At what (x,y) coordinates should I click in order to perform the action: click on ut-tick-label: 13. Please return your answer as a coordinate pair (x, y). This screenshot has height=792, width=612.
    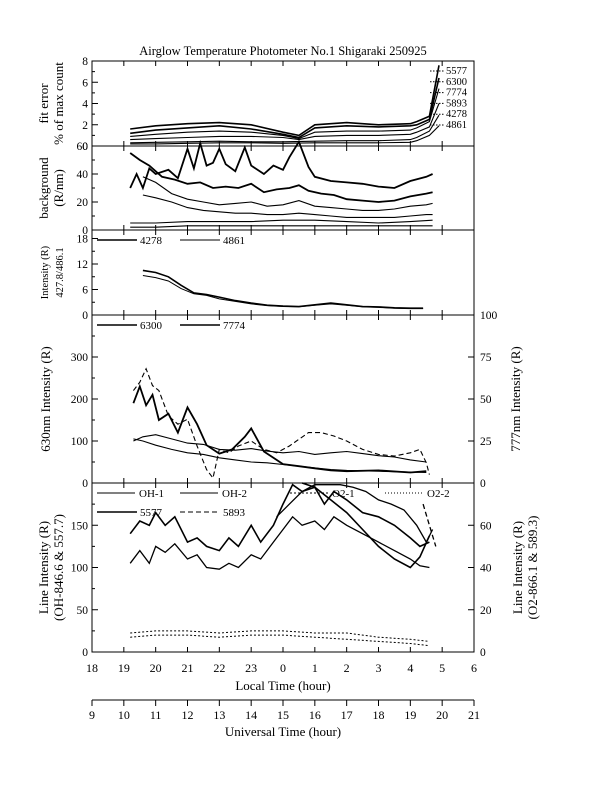
    Looking at the image, I should click on (219, 715).